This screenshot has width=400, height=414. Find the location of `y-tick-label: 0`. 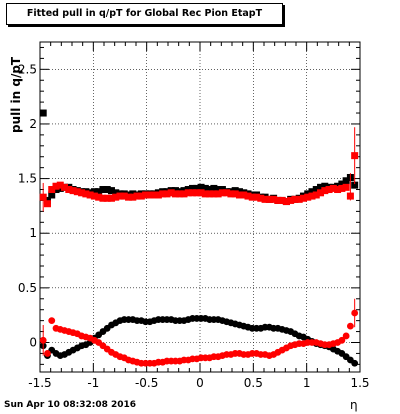

y-tick-label: 0 is located at coordinates (33, 342).